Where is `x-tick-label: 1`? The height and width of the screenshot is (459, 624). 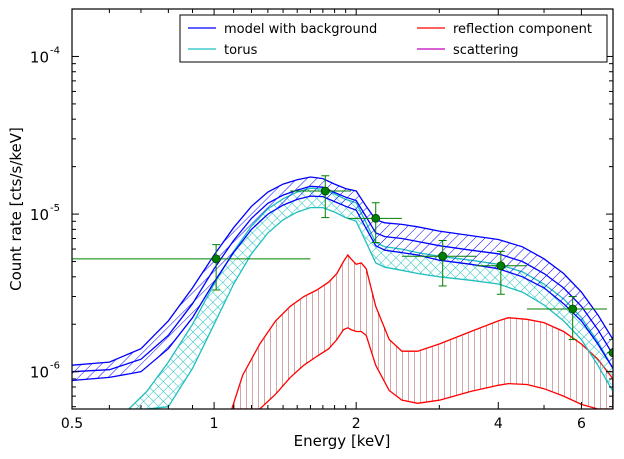 x-tick-label: 1 is located at coordinates (214, 424).